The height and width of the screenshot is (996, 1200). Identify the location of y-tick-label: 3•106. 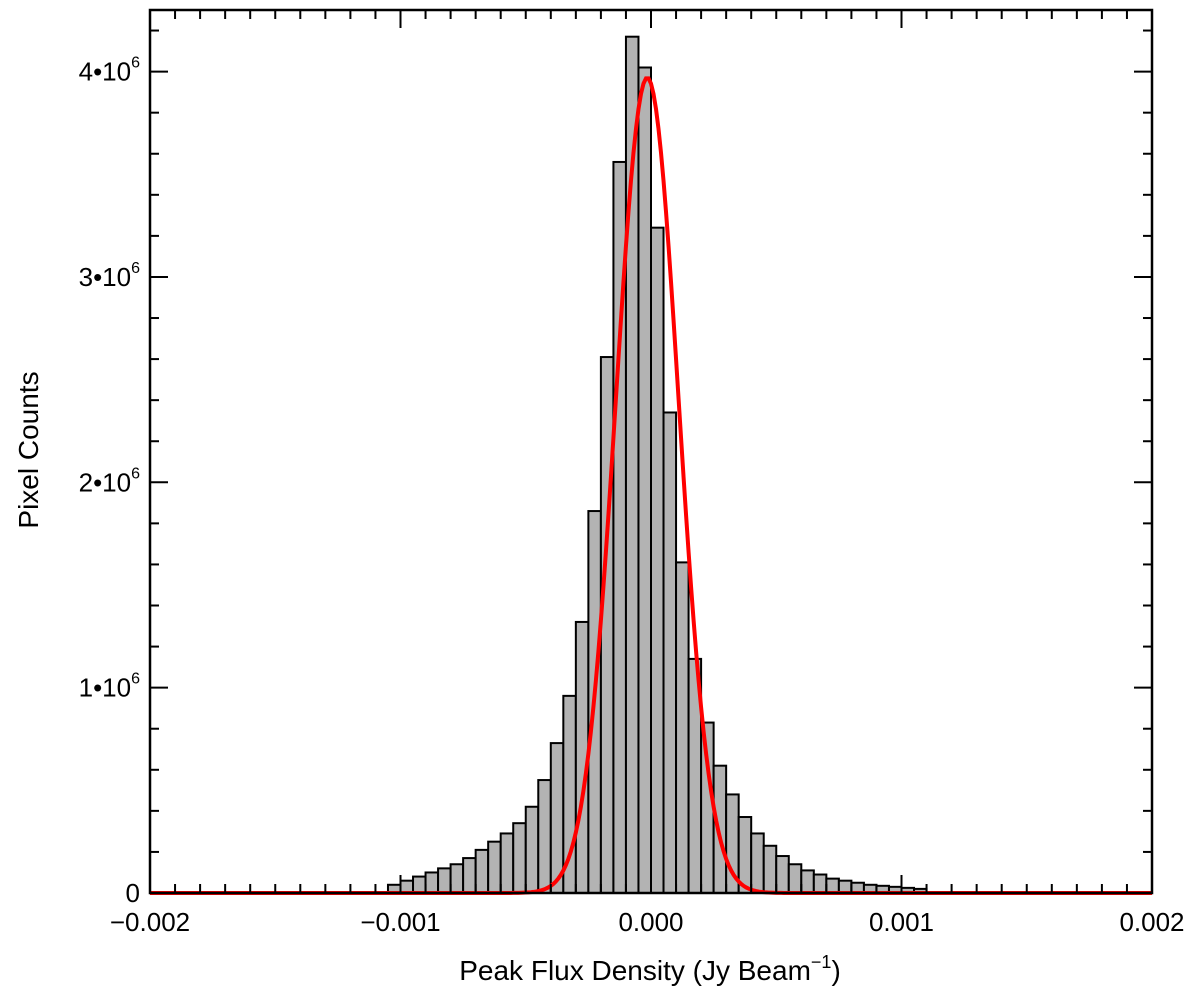
(109, 276).